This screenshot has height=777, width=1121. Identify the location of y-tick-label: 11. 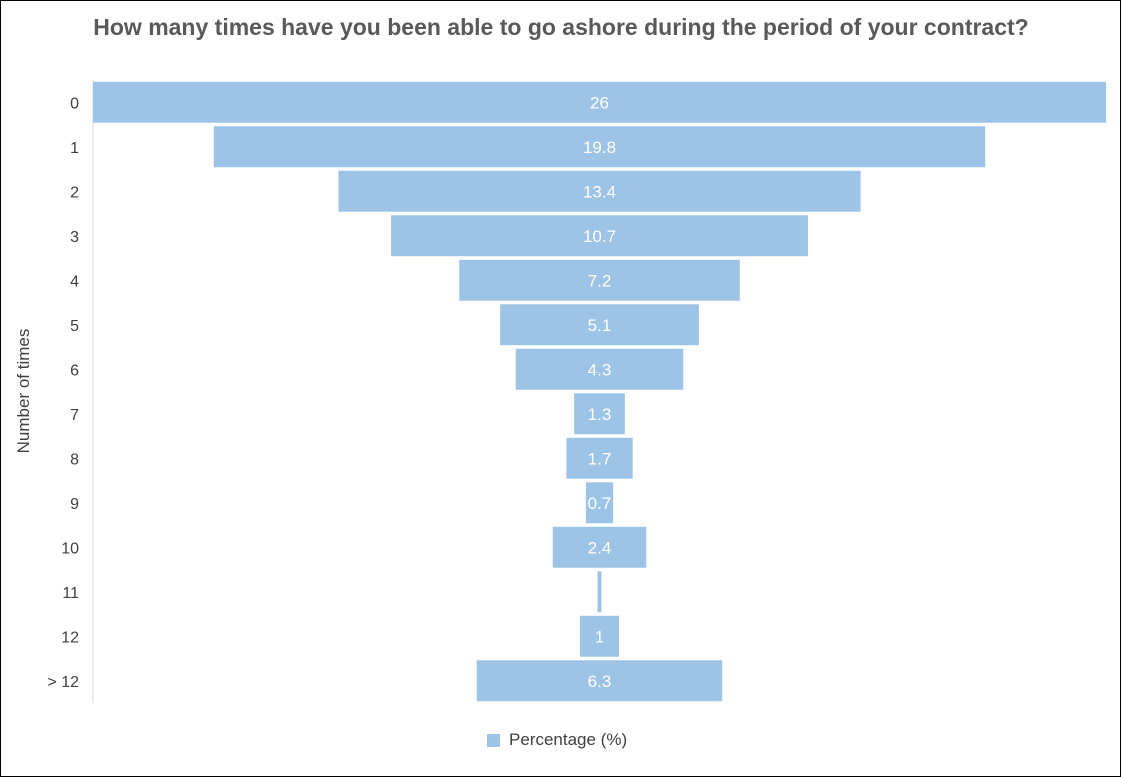
(70, 593).